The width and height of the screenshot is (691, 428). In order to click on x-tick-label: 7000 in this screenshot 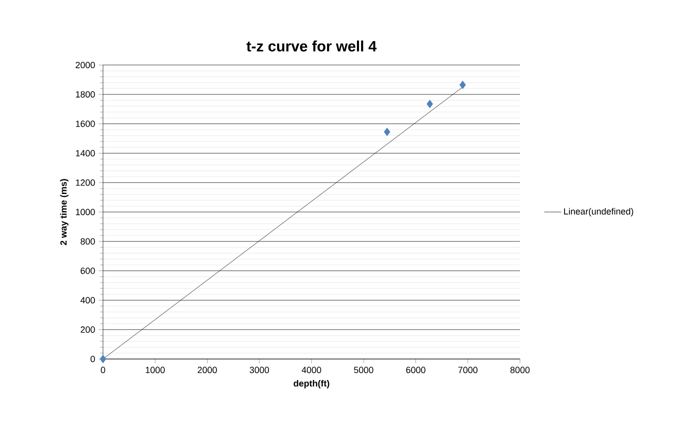, I will do `click(468, 370)`.